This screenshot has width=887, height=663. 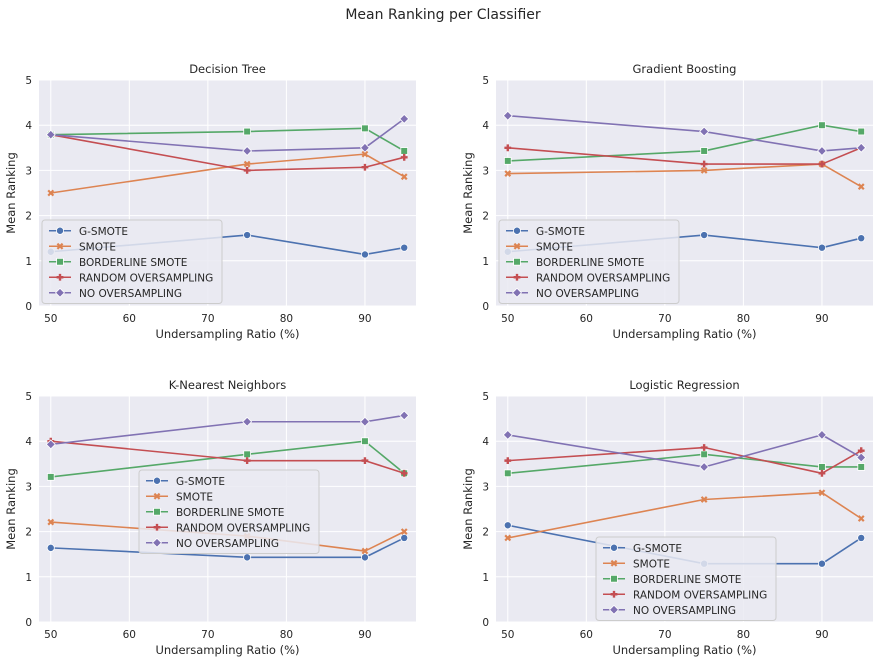 I want to click on subplot-title: Decision Tree, so click(x=227, y=69).